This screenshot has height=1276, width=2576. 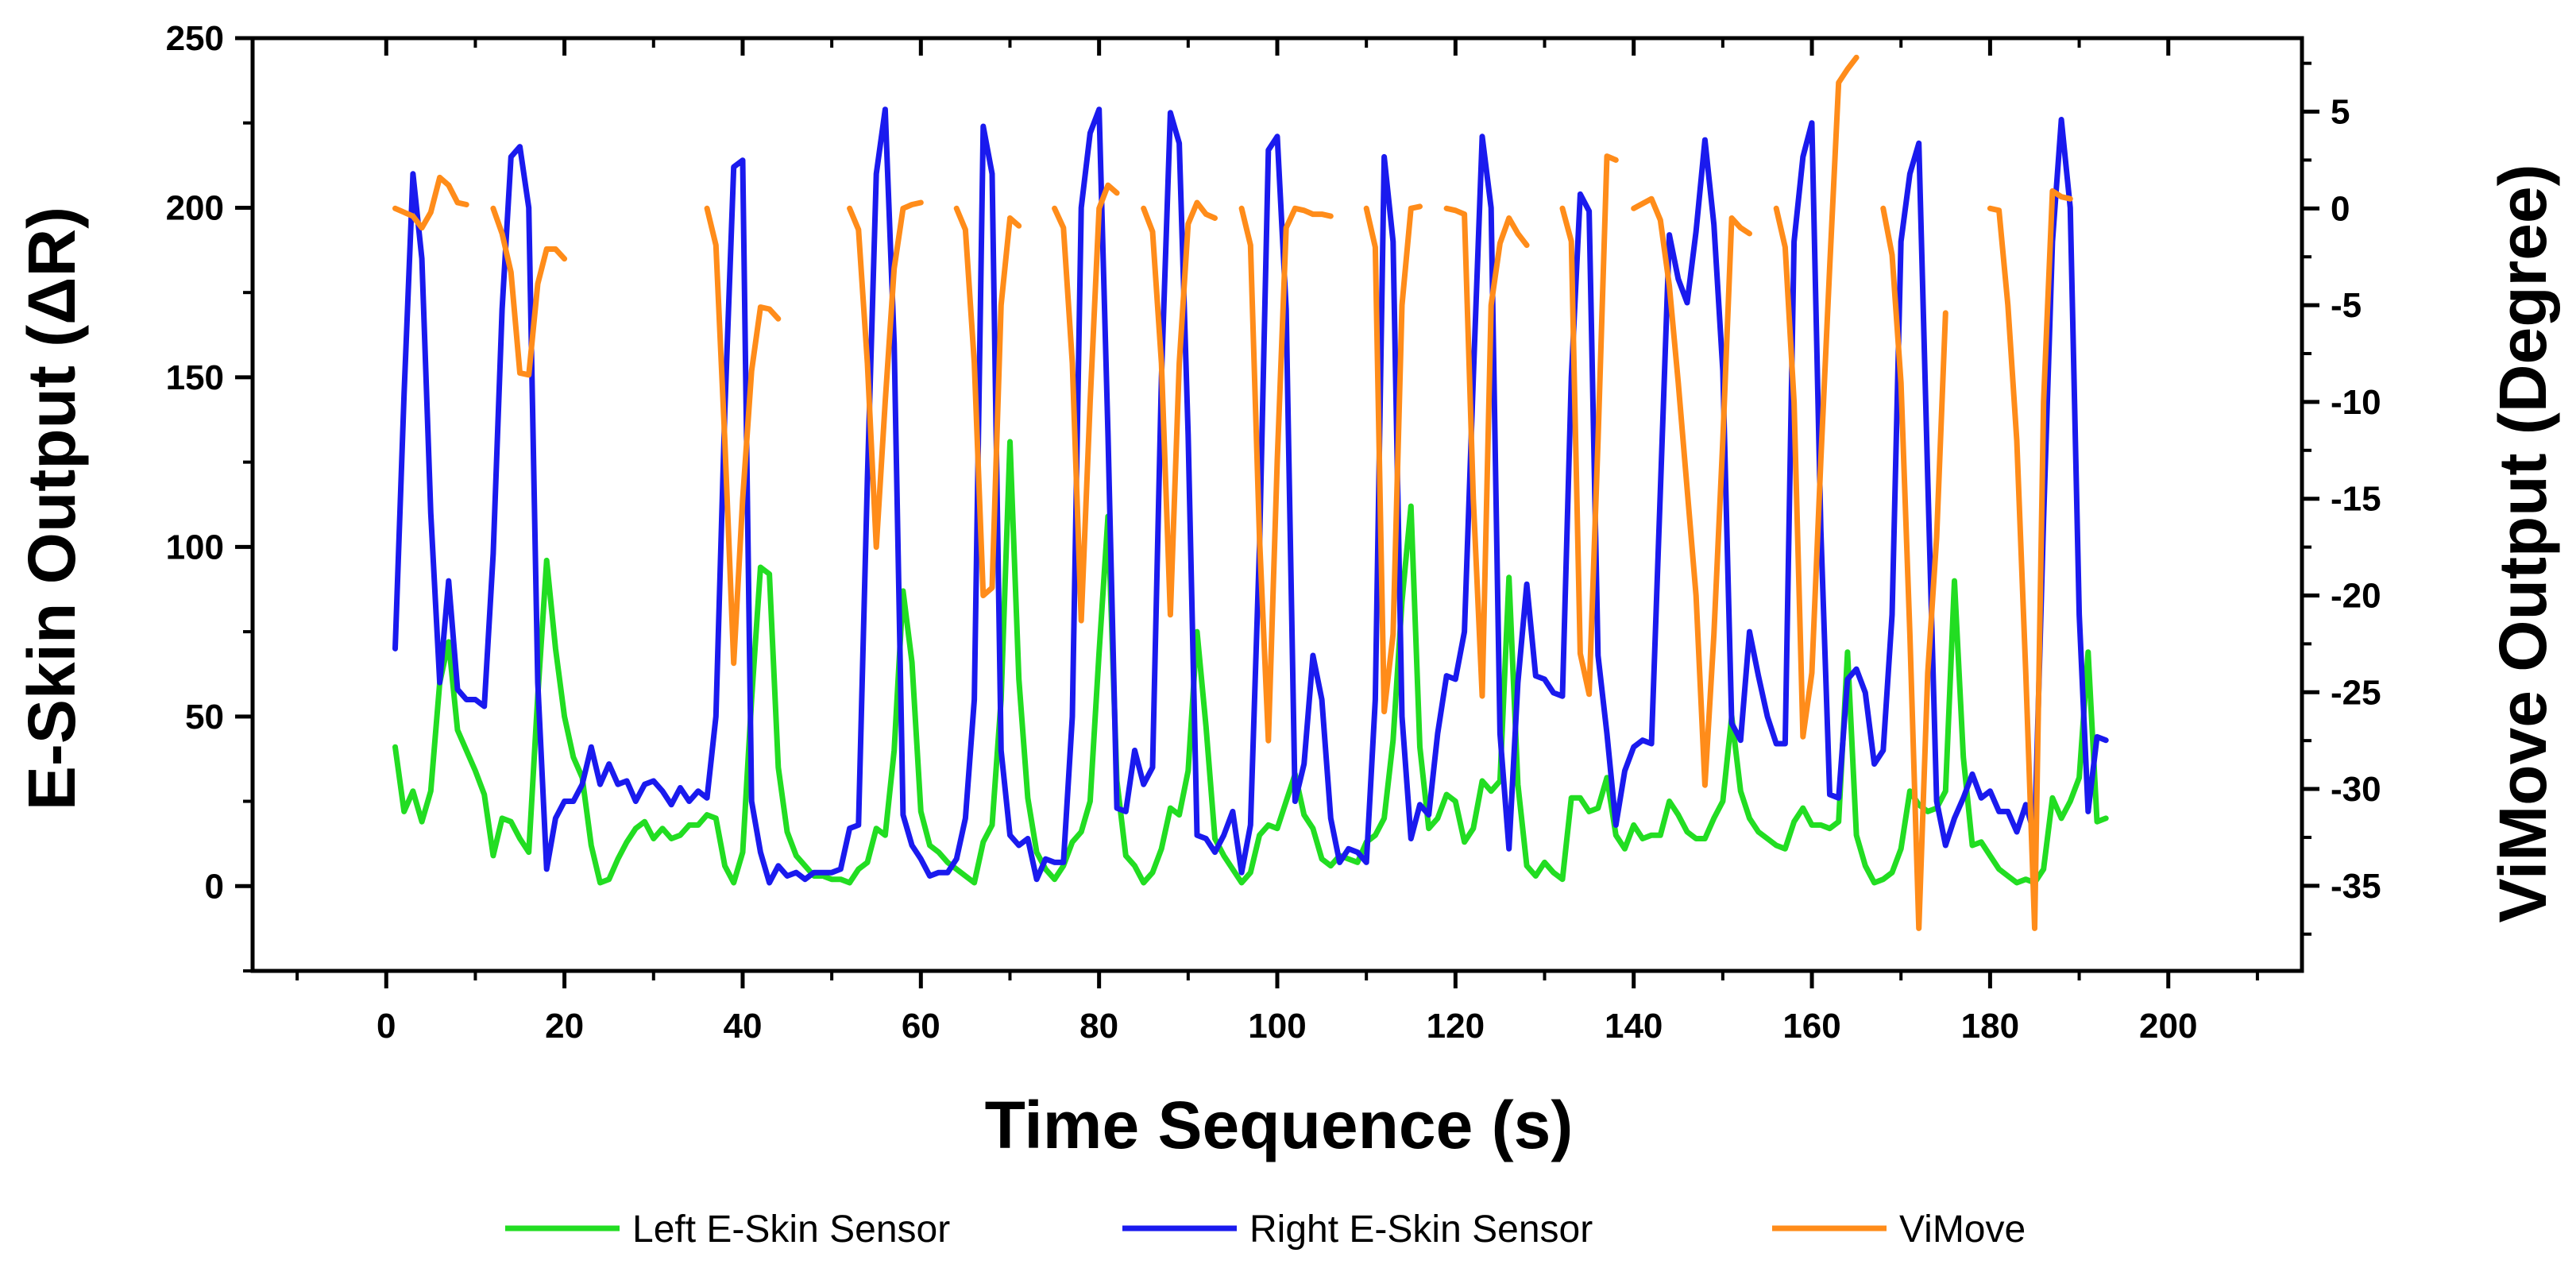 What do you see at coordinates (1811, 1026) in the screenshot?
I see `x-tick-label: 160` at bounding box center [1811, 1026].